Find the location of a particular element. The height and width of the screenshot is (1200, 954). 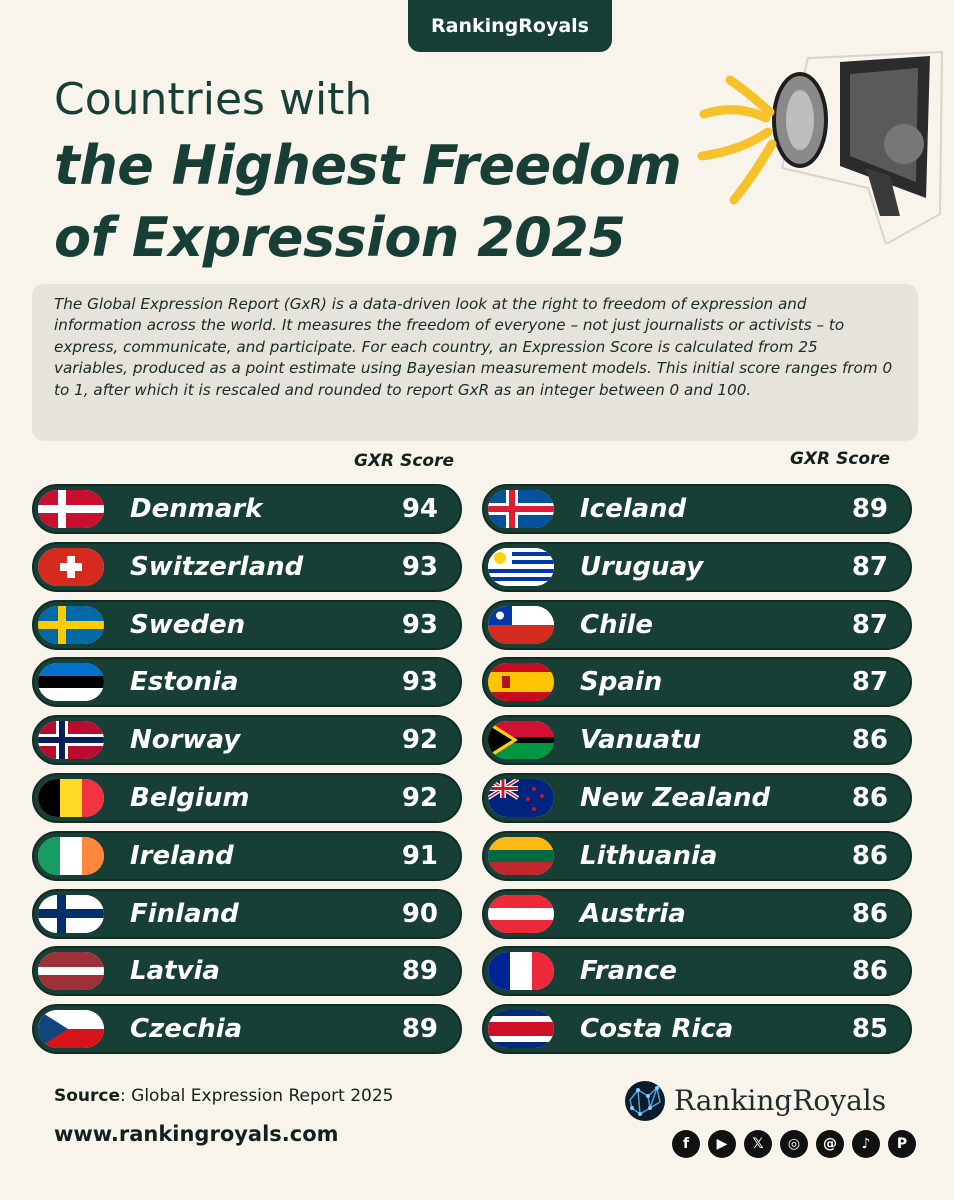

denmark-flag-icon is located at coordinates (71, 509).